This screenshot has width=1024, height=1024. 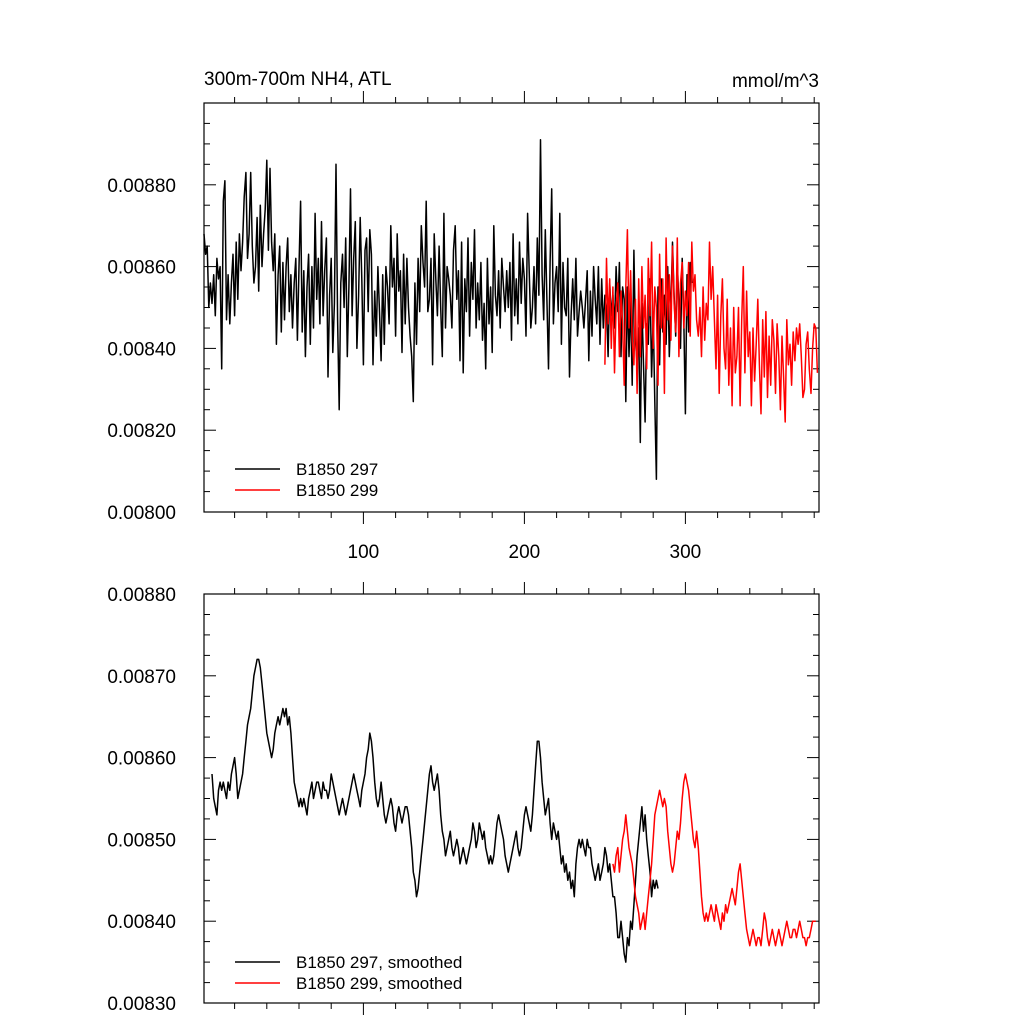 I want to click on chart-title: 300m-700m NH4, ATL, so click(x=298, y=79).